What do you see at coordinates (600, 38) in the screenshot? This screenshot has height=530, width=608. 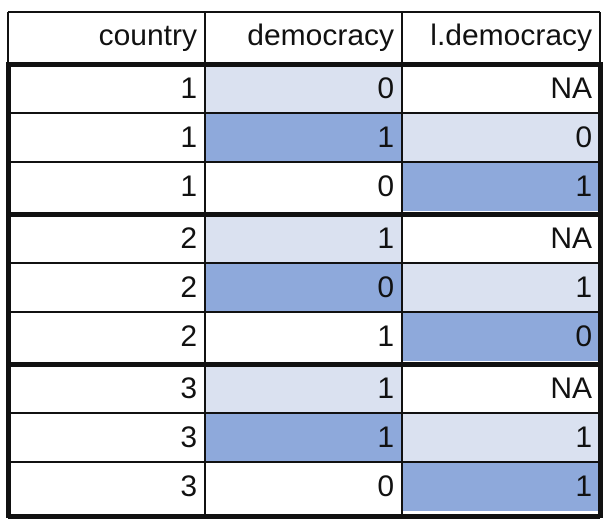 I see `header-right-border` at bounding box center [600, 38].